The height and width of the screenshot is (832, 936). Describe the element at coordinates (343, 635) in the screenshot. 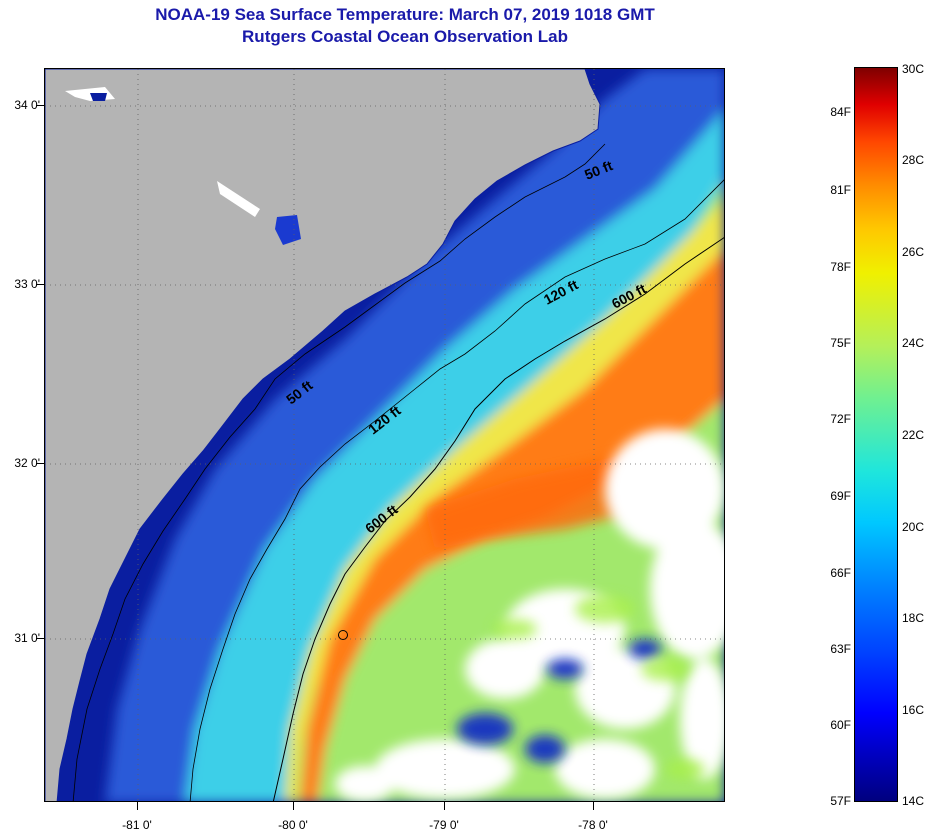

I see `contour-seamount` at that location.